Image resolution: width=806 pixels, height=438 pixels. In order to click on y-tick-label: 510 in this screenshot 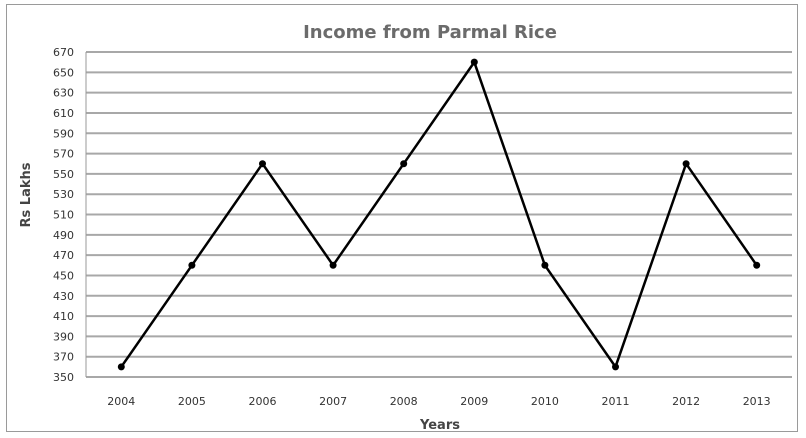, I will do `click(63, 215)`.